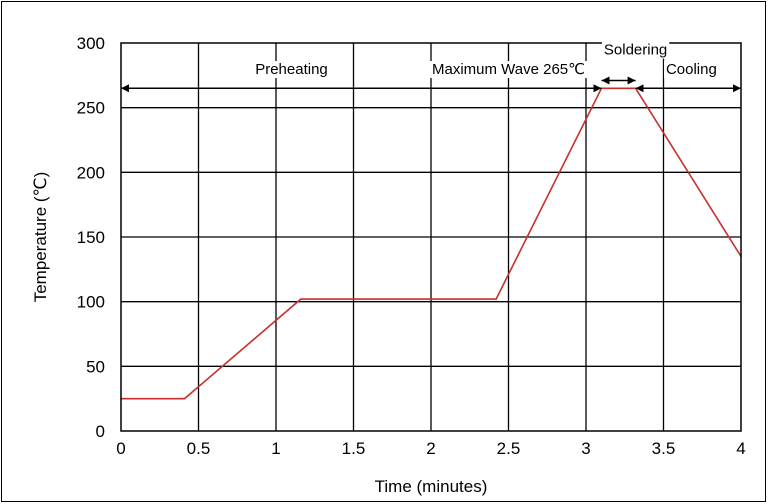 The height and width of the screenshot is (504, 769). Describe the element at coordinates (95, 366) in the screenshot. I see `y-tick-label: 50` at that location.